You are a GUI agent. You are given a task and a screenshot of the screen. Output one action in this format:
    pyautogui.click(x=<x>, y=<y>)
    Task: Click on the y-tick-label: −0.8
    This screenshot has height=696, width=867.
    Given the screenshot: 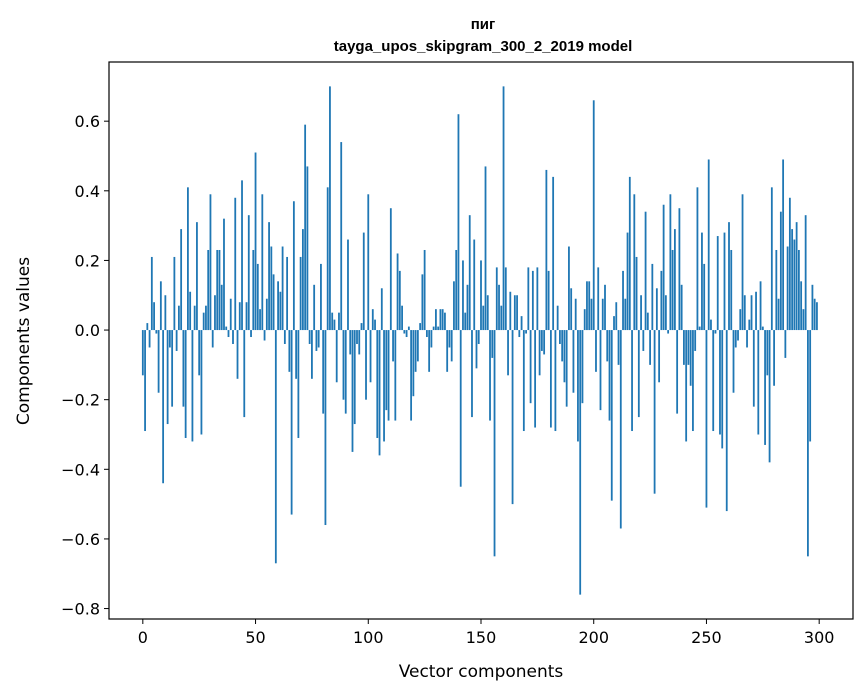 What is the action you would take?
    pyautogui.click(x=80, y=609)
    